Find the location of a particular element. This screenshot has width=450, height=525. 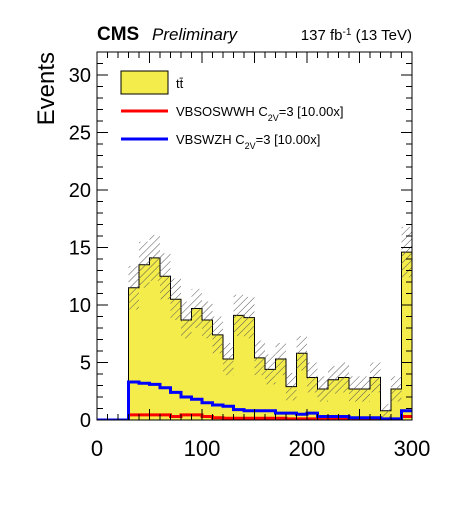

legend-label-ttbar: tt̄ is located at coordinates (180, 83).